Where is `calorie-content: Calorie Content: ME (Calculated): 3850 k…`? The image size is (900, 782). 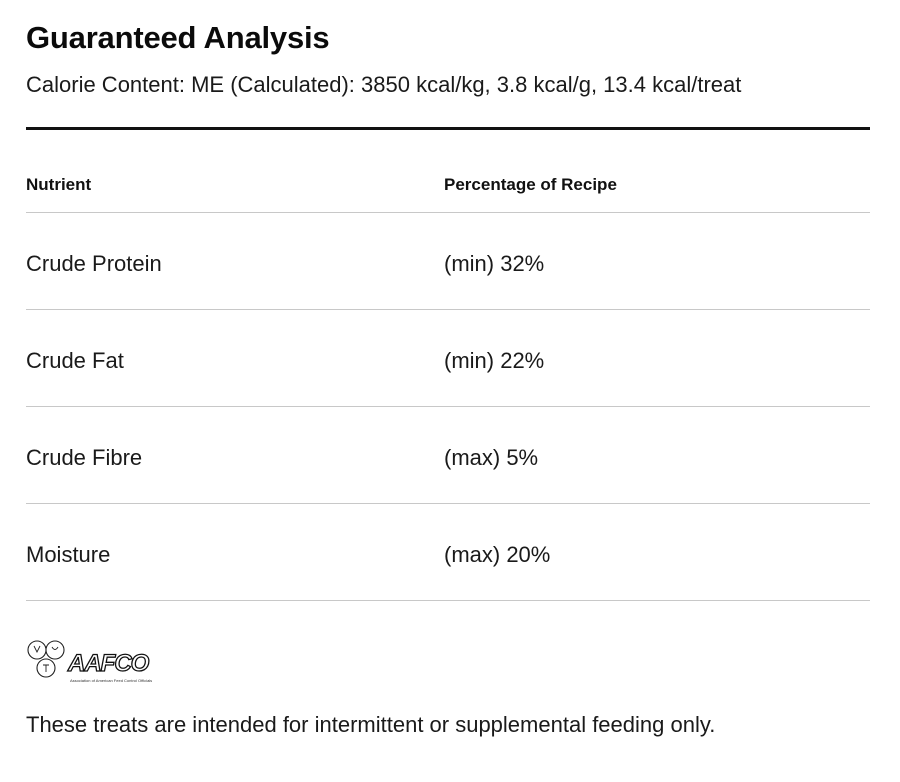
calorie-content: Calorie Content: ME (Calculated): 3850 k… is located at coordinates (384, 84).